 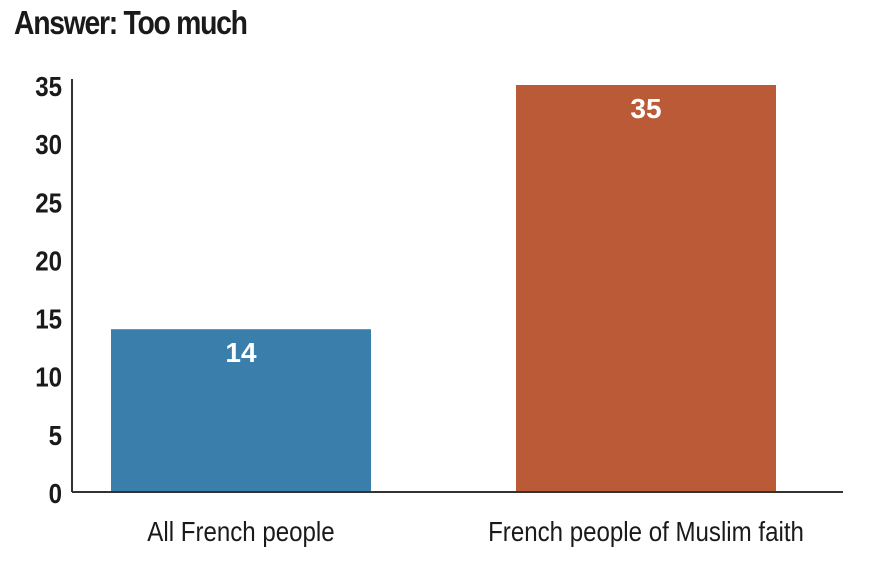 What do you see at coordinates (646, 531) in the screenshot?
I see `x-tick-label-1: French people of Muslim faith` at bounding box center [646, 531].